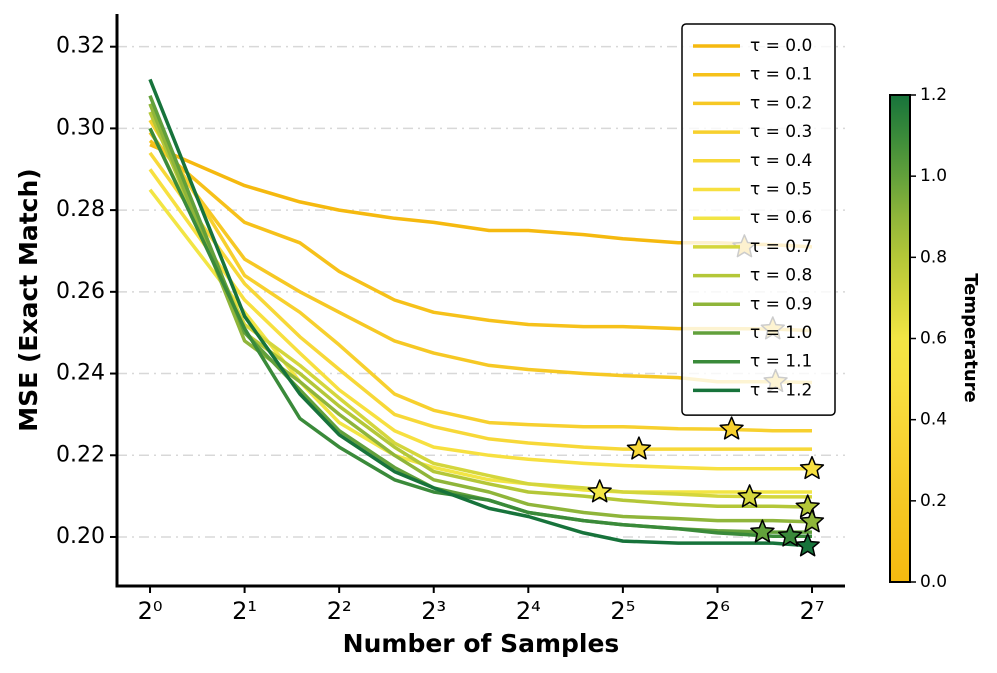  I want to click on x-tick-label: 2⁷, so click(812, 611).